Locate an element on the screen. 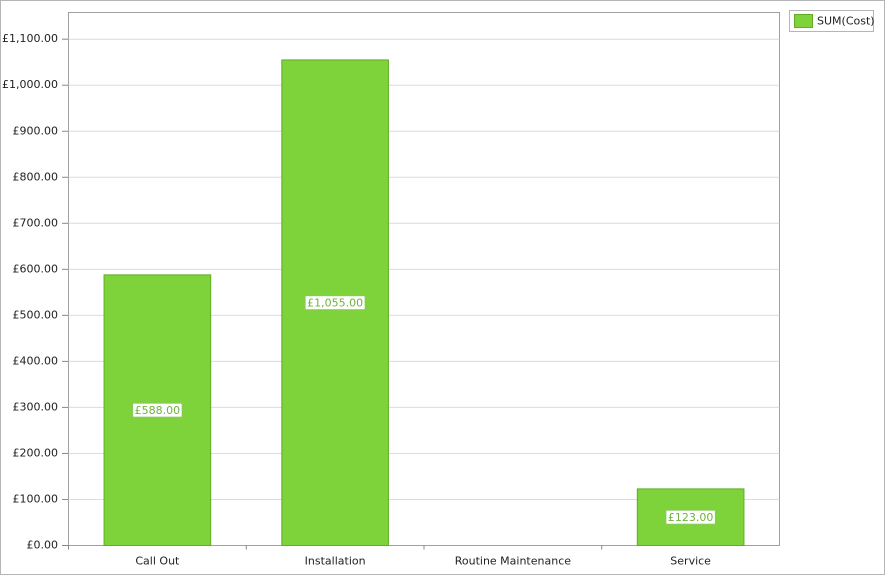 The image size is (885, 575). value-label: £588.00 is located at coordinates (158, 410).